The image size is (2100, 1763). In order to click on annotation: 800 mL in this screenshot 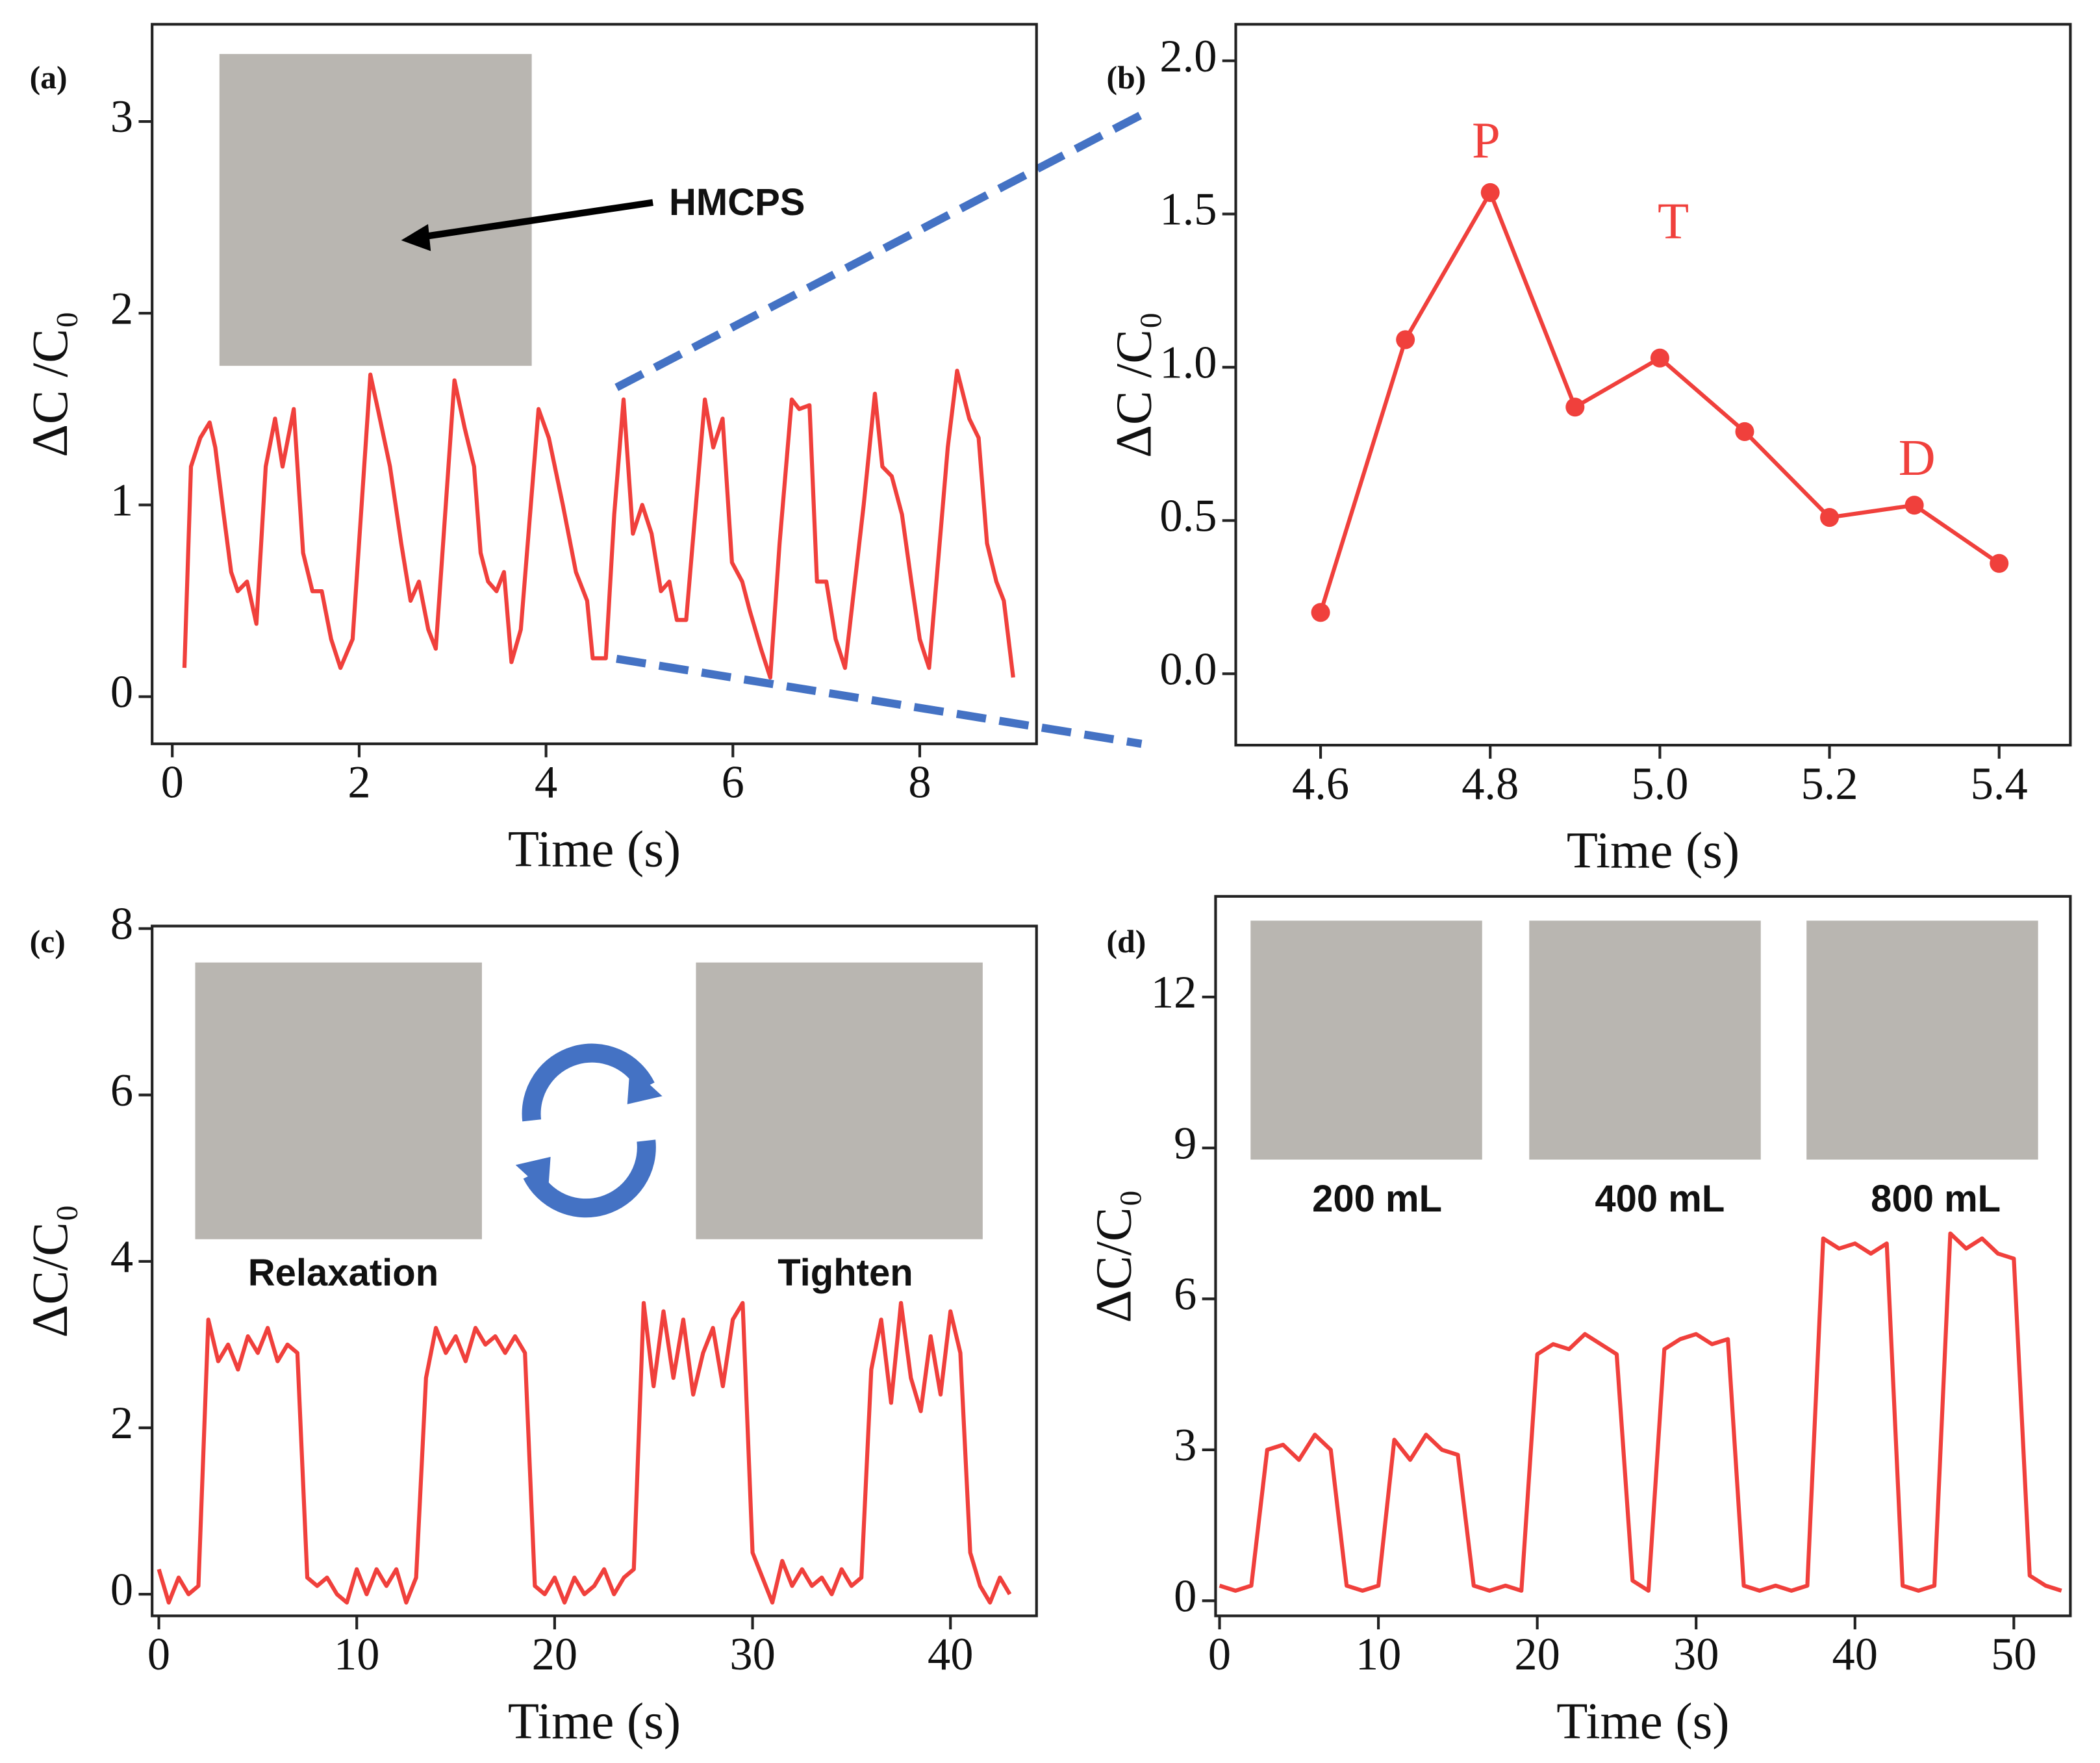, I will do `click(1936, 1199)`.